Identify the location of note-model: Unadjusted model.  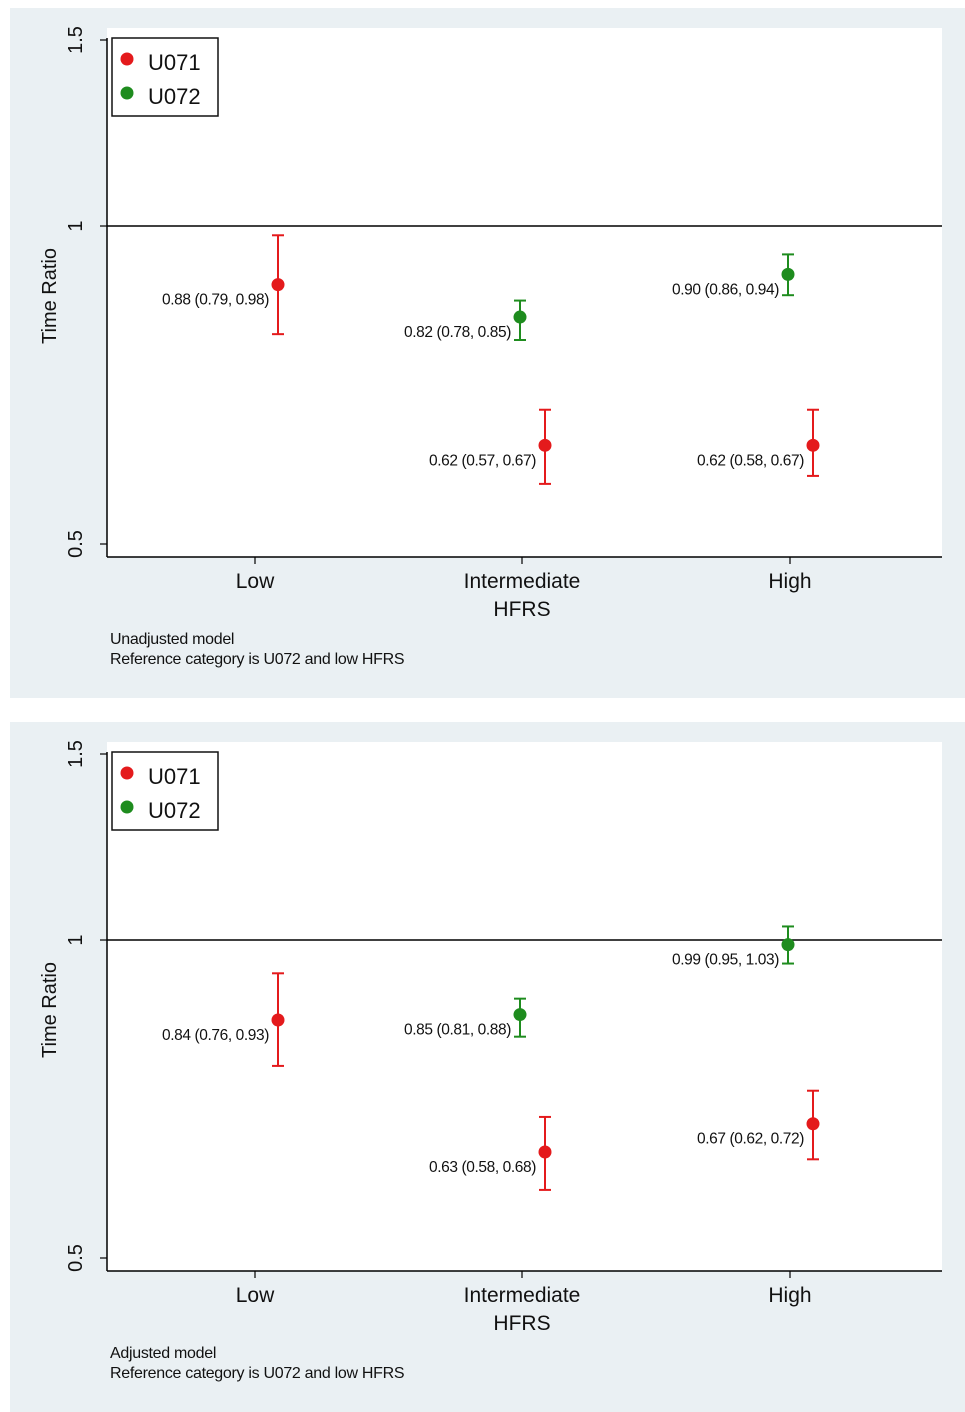
(172, 639).